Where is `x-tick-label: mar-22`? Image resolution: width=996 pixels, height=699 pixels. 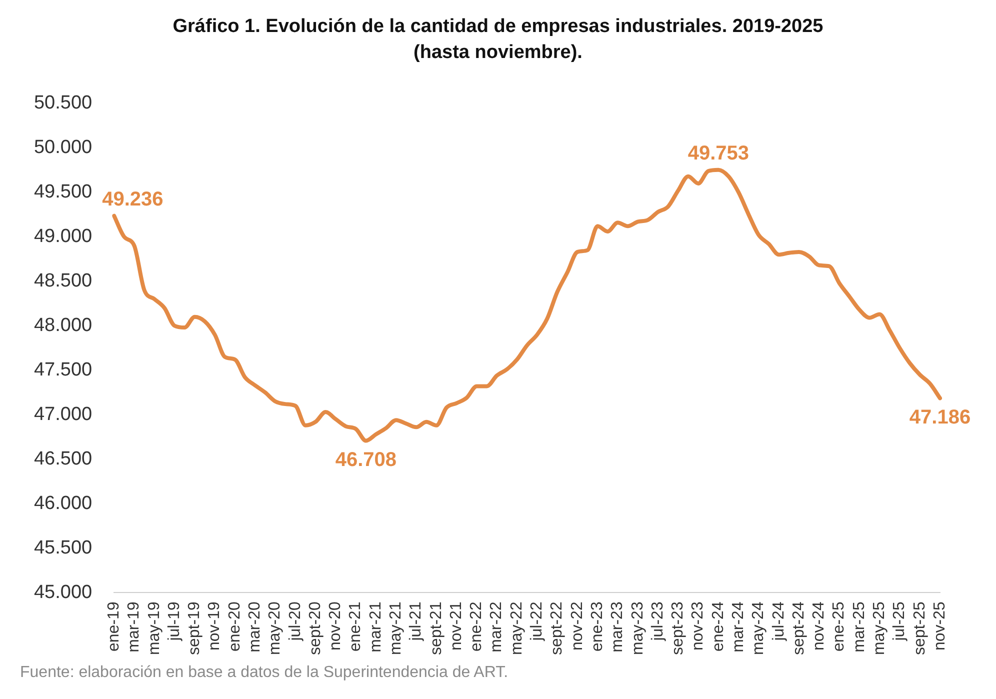 x-tick-label: mar-22 is located at coordinates (497, 627).